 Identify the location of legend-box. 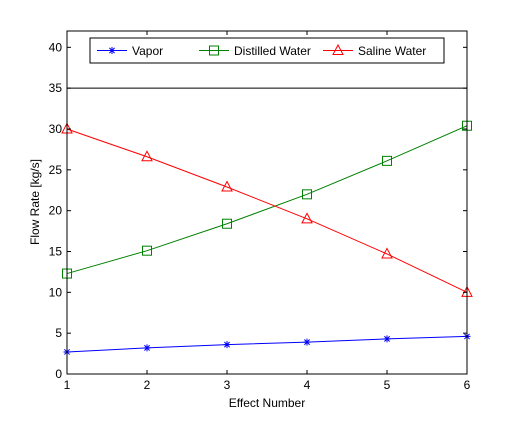
(267, 50).